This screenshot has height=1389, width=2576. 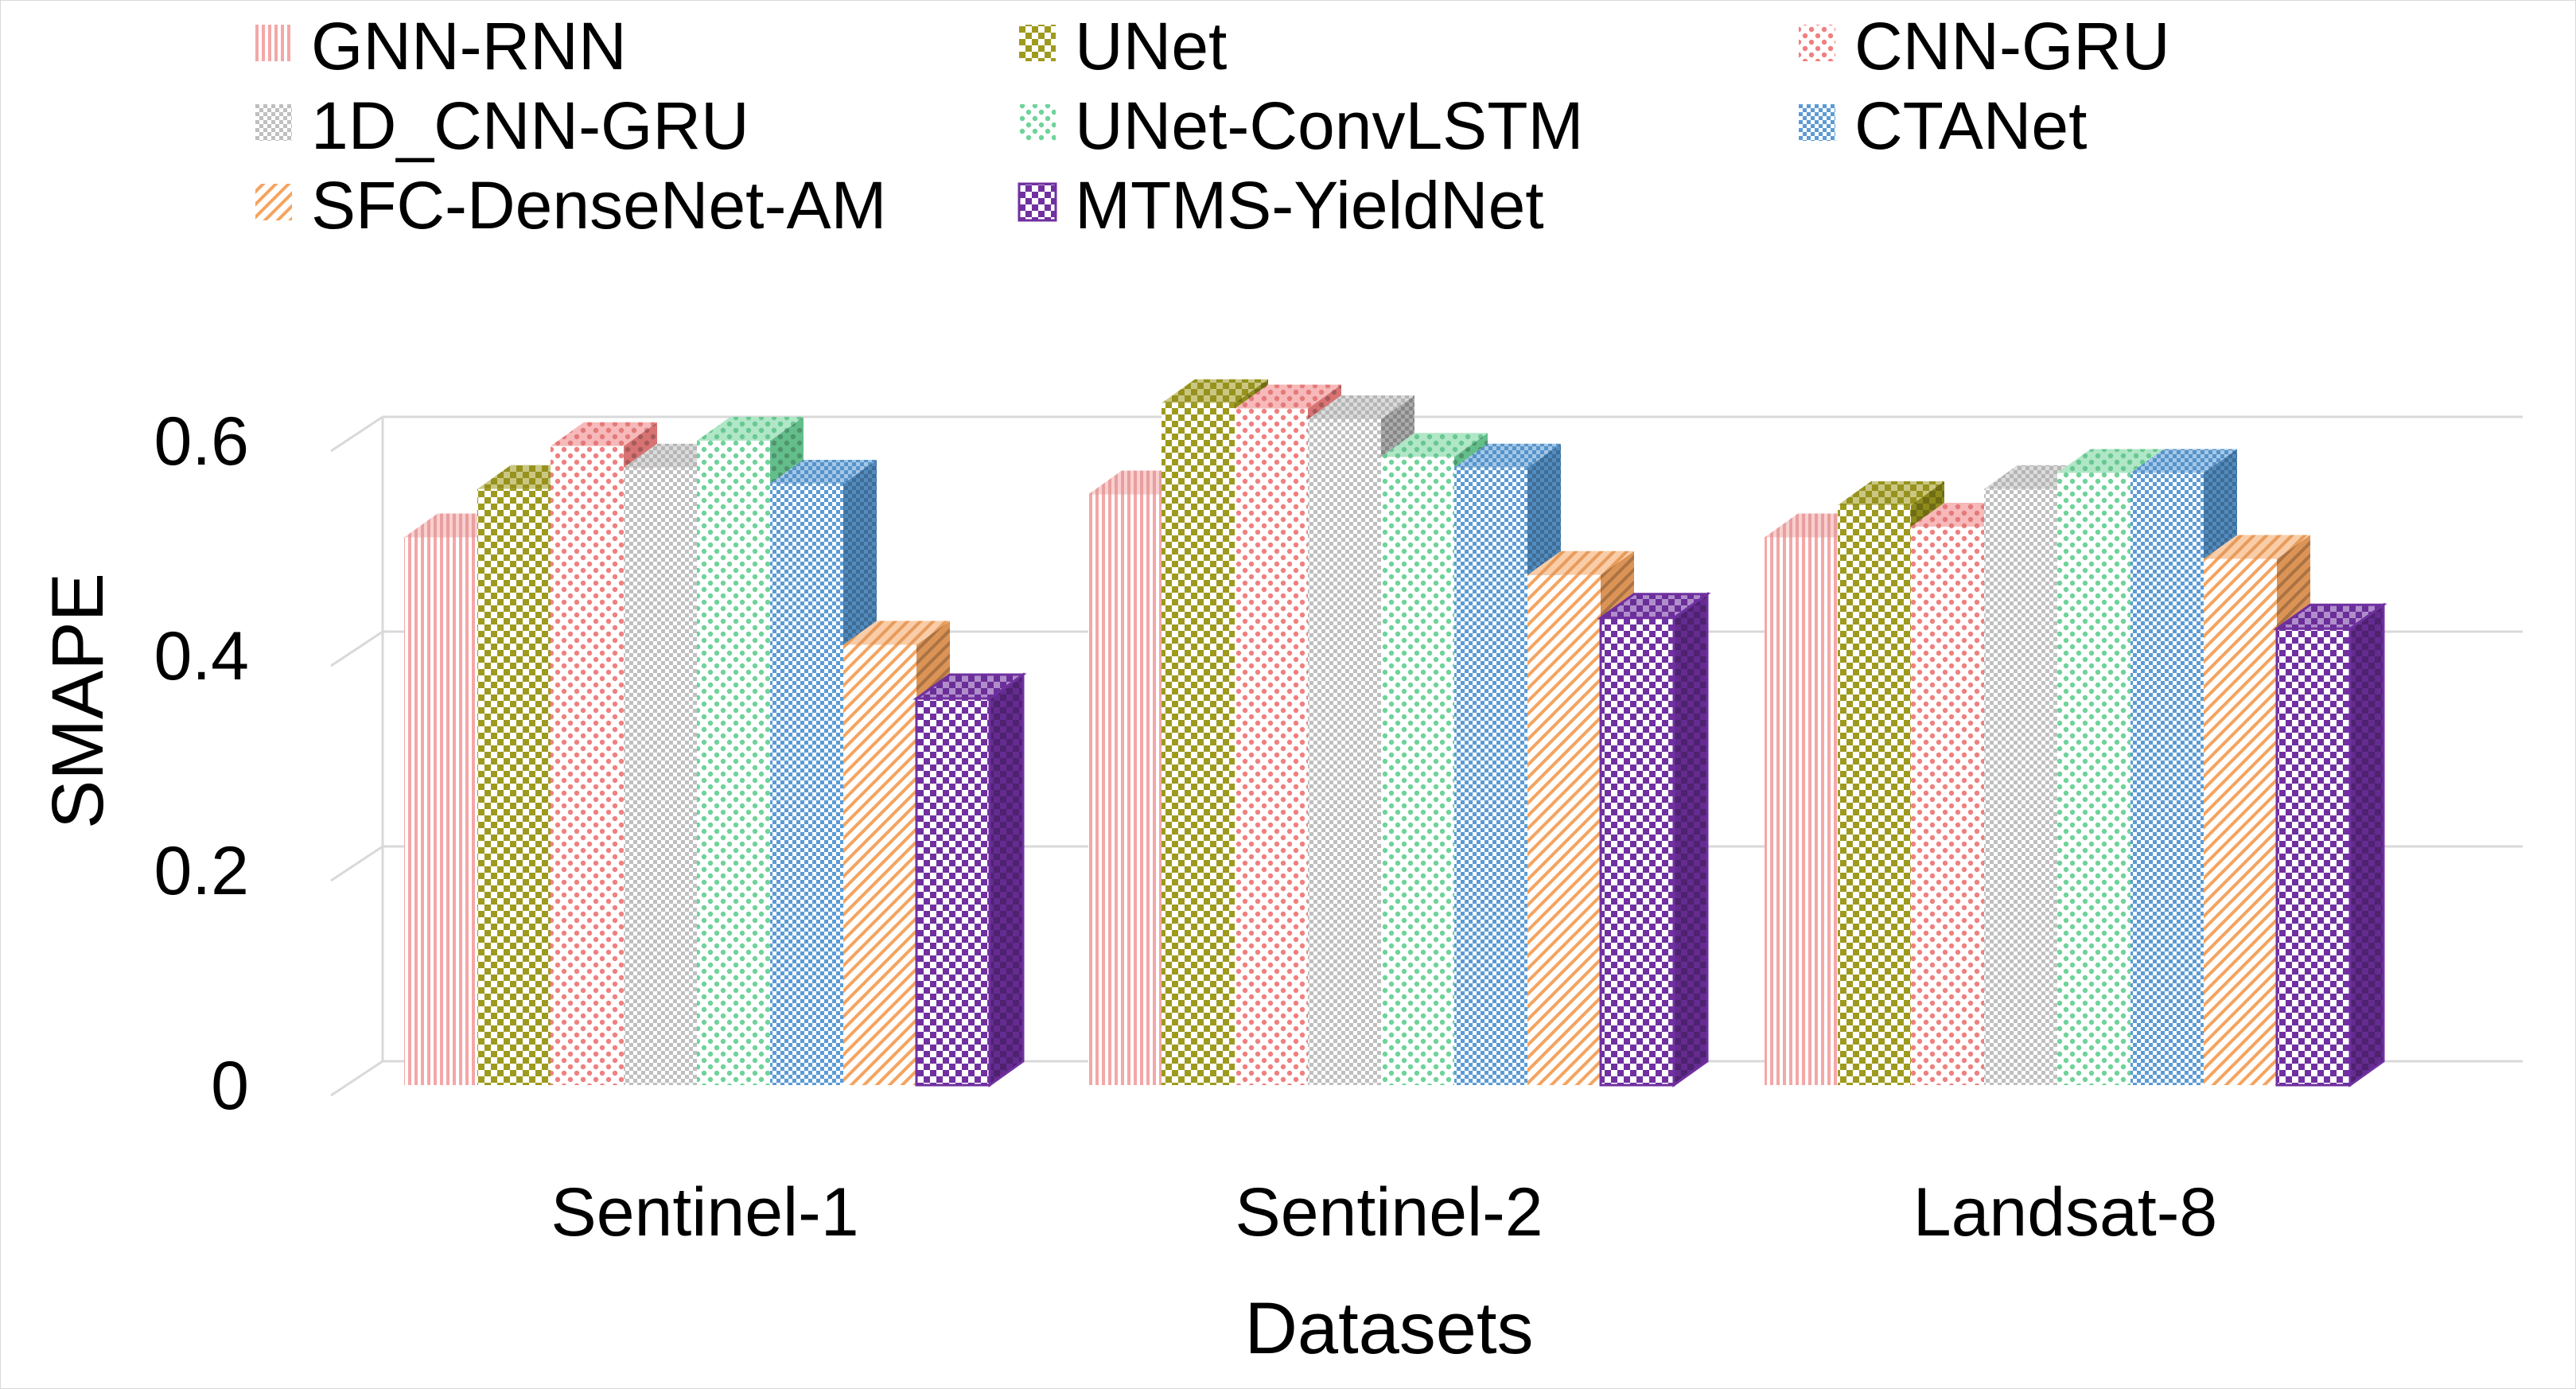 What do you see at coordinates (2065, 1212) in the screenshot?
I see `x-tick-label: Landsat-8` at bounding box center [2065, 1212].